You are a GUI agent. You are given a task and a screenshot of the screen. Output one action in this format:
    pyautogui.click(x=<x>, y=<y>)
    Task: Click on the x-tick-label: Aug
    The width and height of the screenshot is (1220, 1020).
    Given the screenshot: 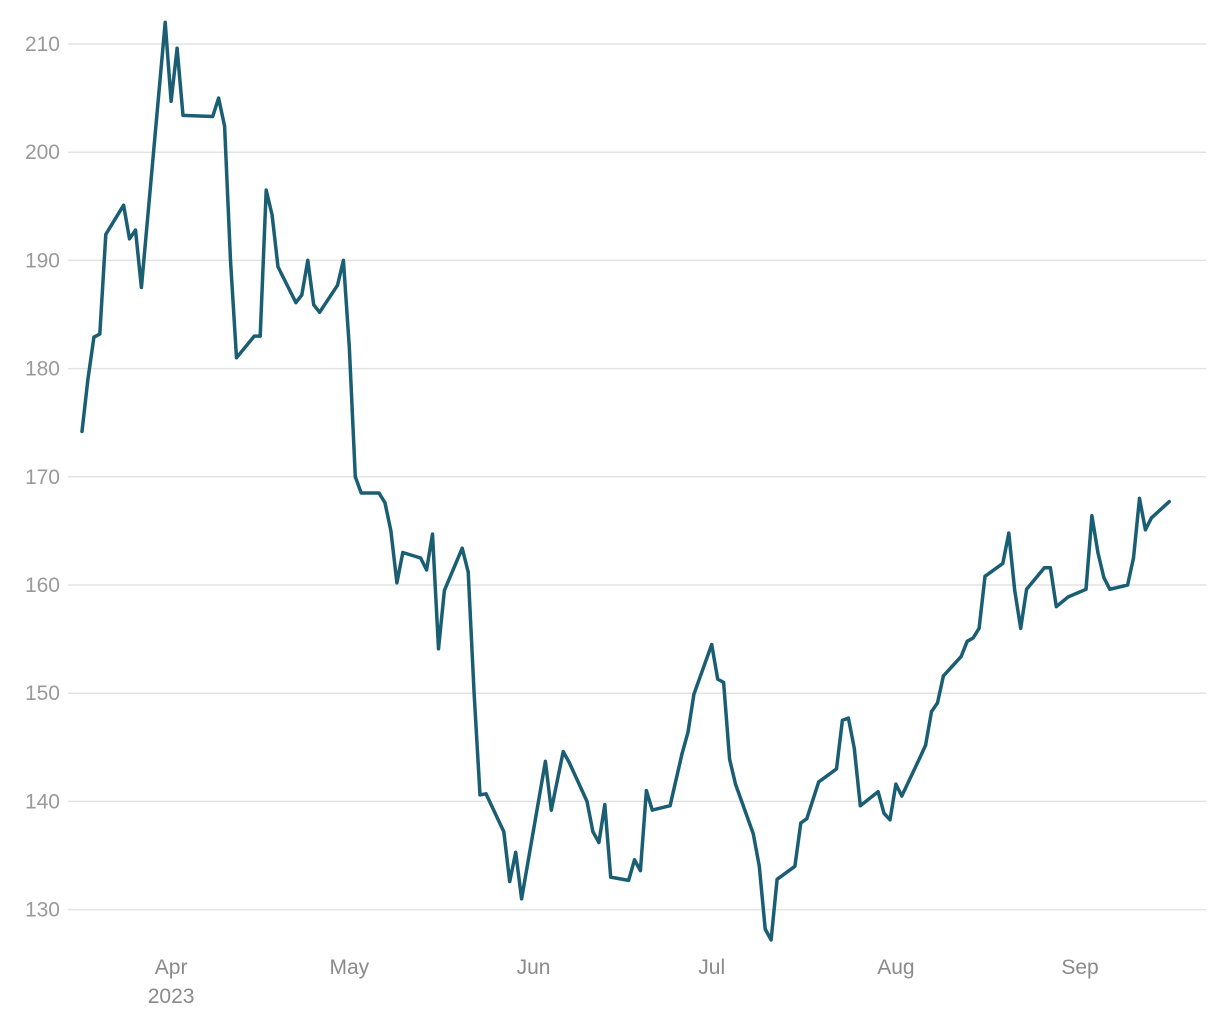 What is the action you would take?
    pyautogui.click(x=895, y=967)
    